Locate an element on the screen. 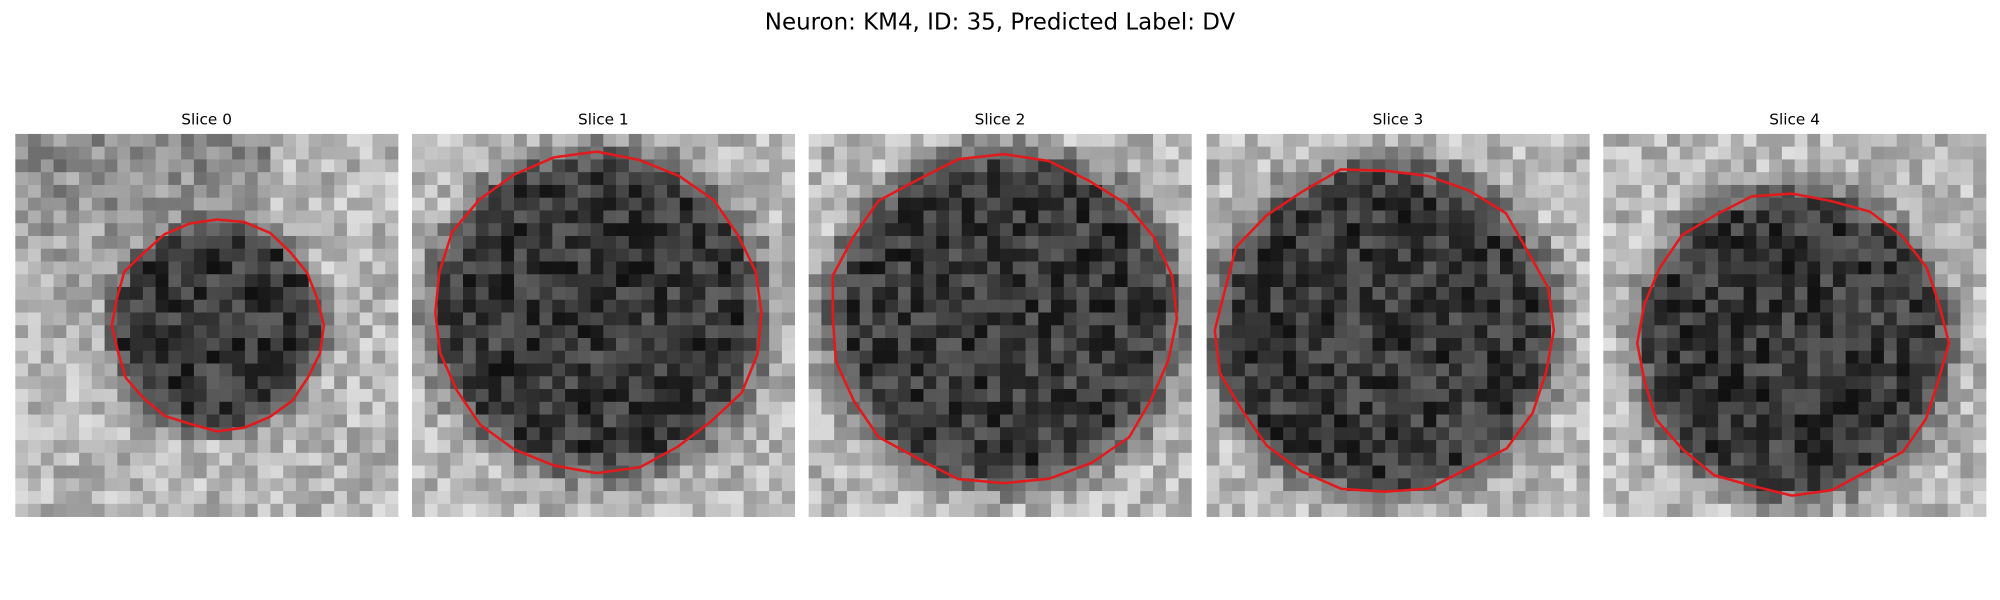  contour is located at coordinates (1793, 344).